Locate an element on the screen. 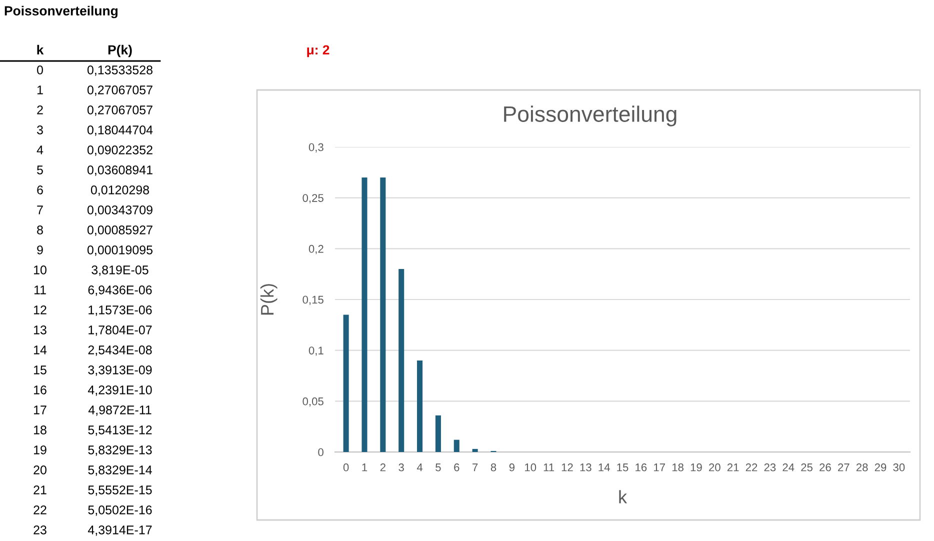  x-tick-label: 24 is located at coordinates (788, 467).